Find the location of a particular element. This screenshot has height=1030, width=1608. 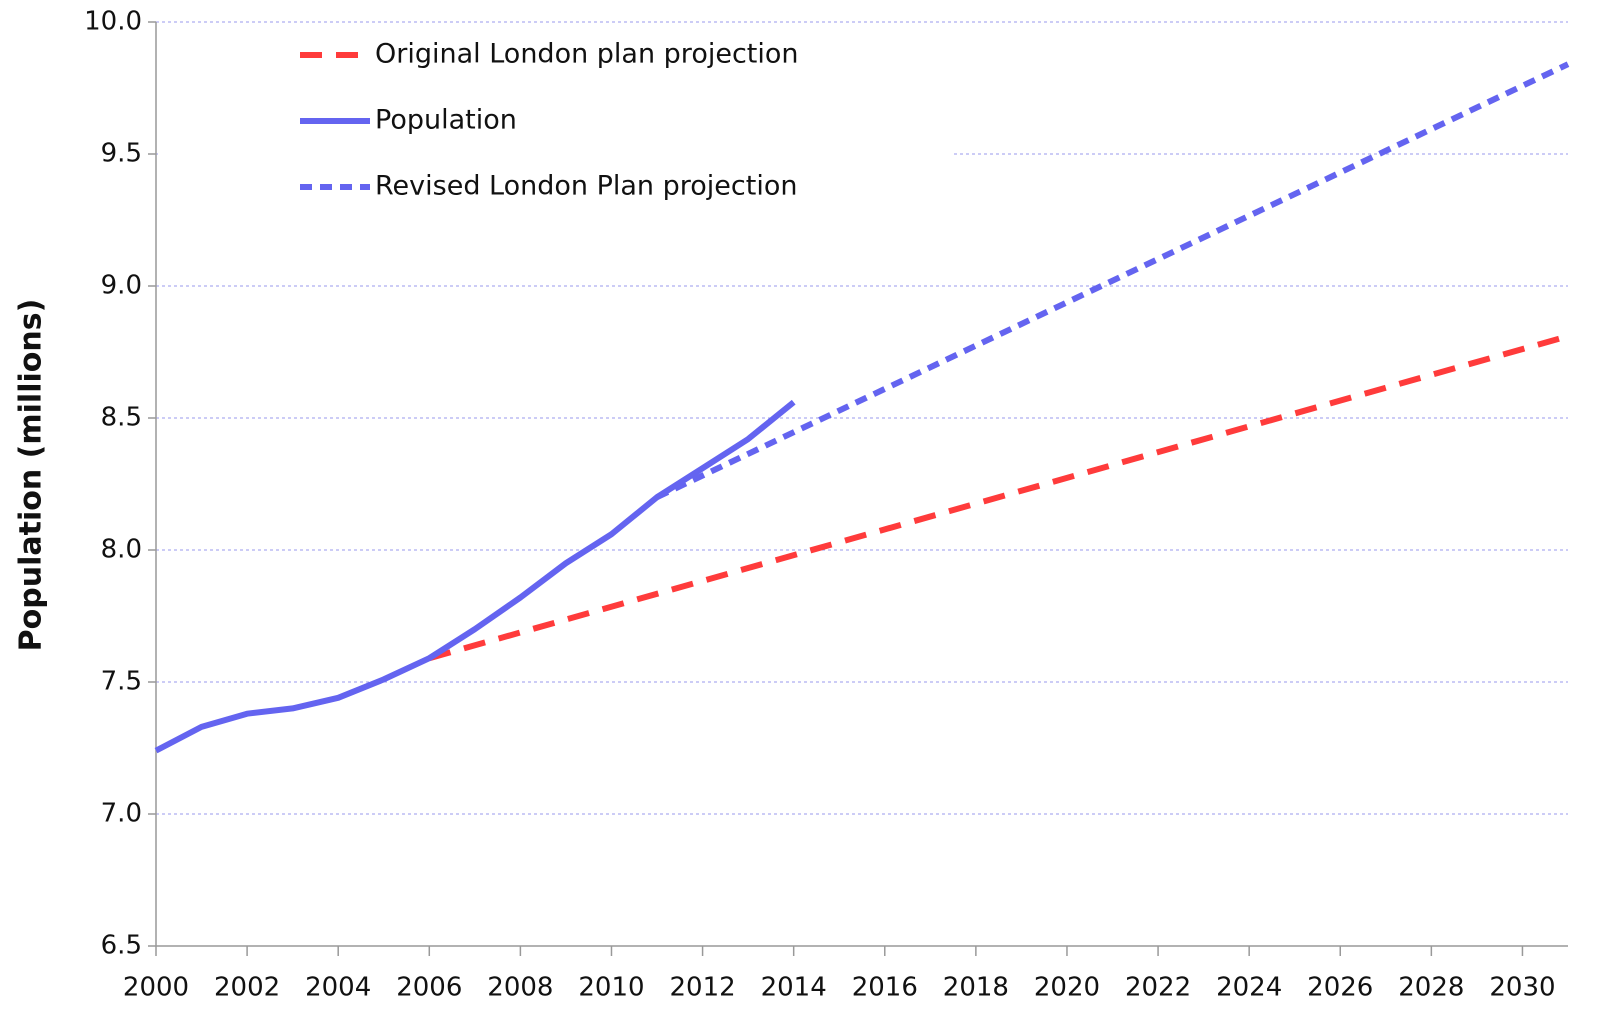

x-tick-label: 2004 is located at coordinates (338, 988).